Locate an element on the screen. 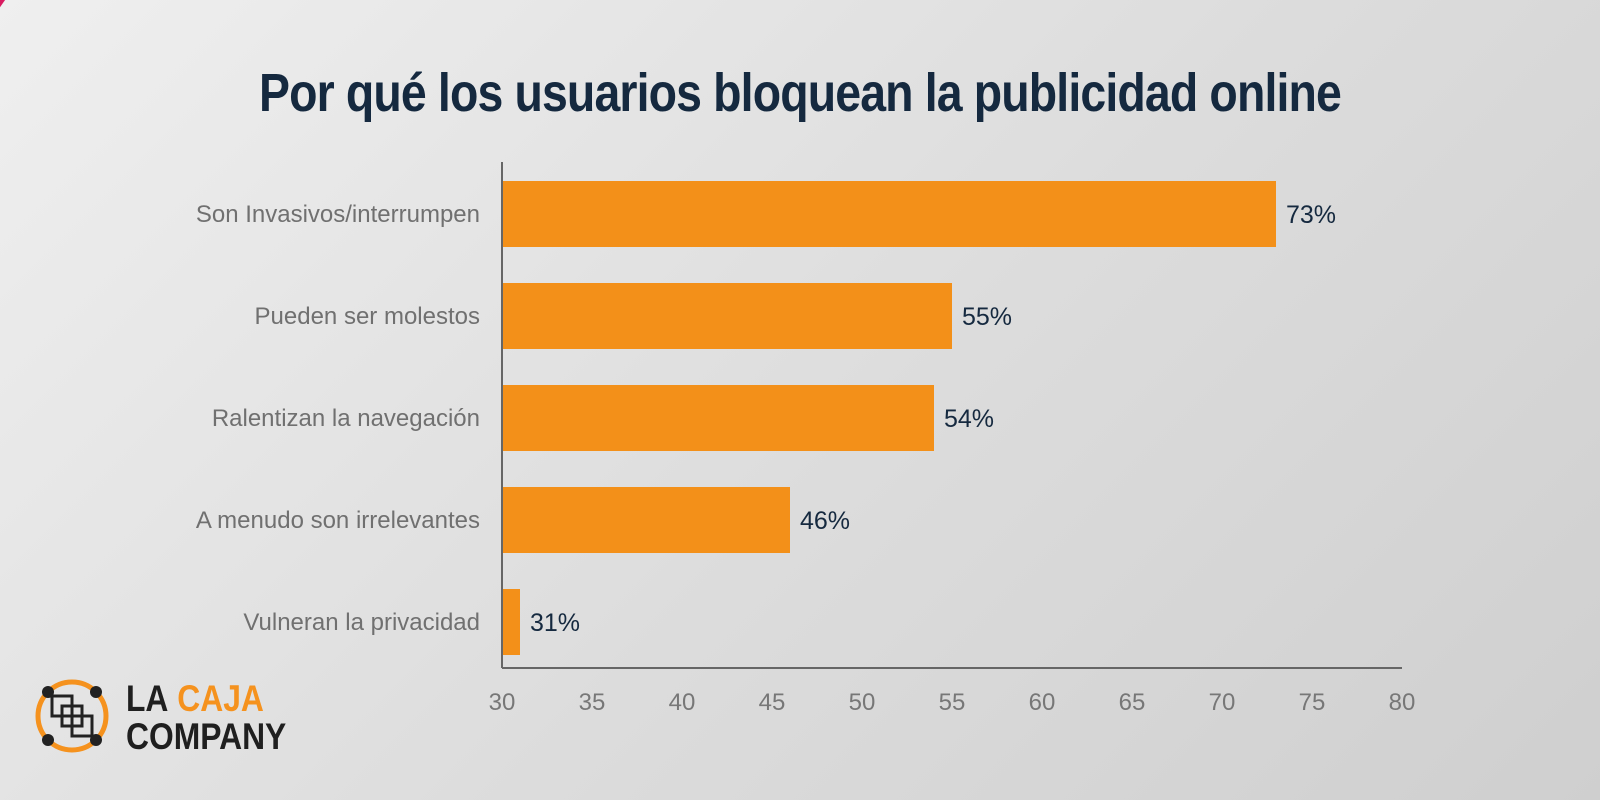 Image resolution: width=1600 pixels, height=800 pixels. x-tick-label: 50 is located at coordinates (862, 702).